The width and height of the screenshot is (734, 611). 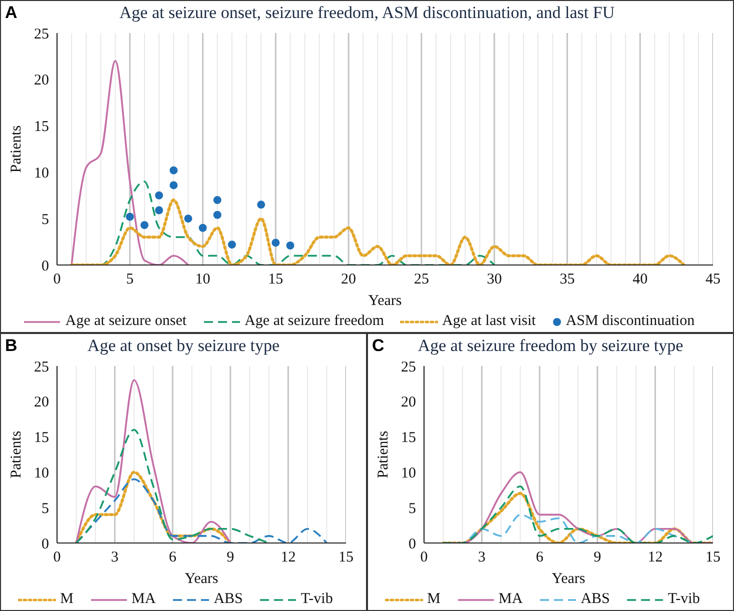 I want to click on text: C, so click(x=378, y=346).